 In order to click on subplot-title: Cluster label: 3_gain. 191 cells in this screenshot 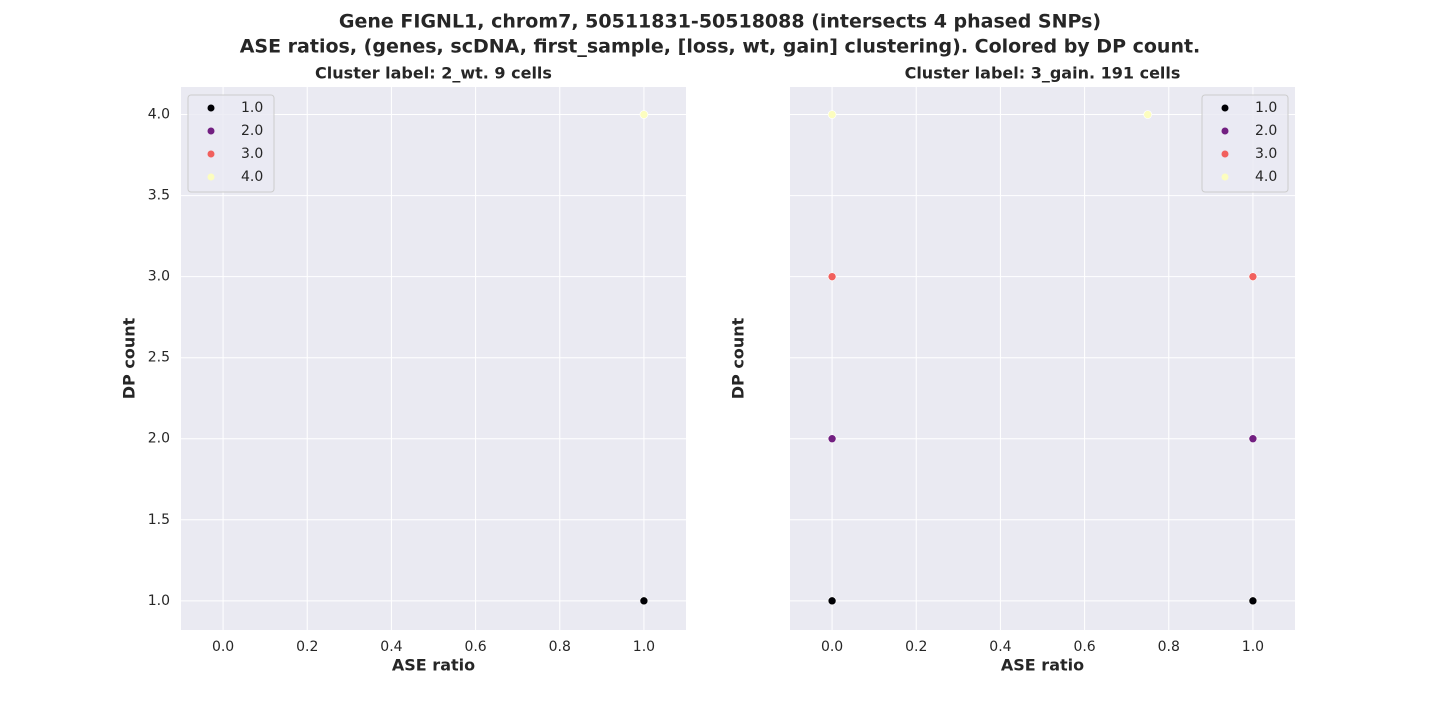, I will do `click(1043, 73)`.